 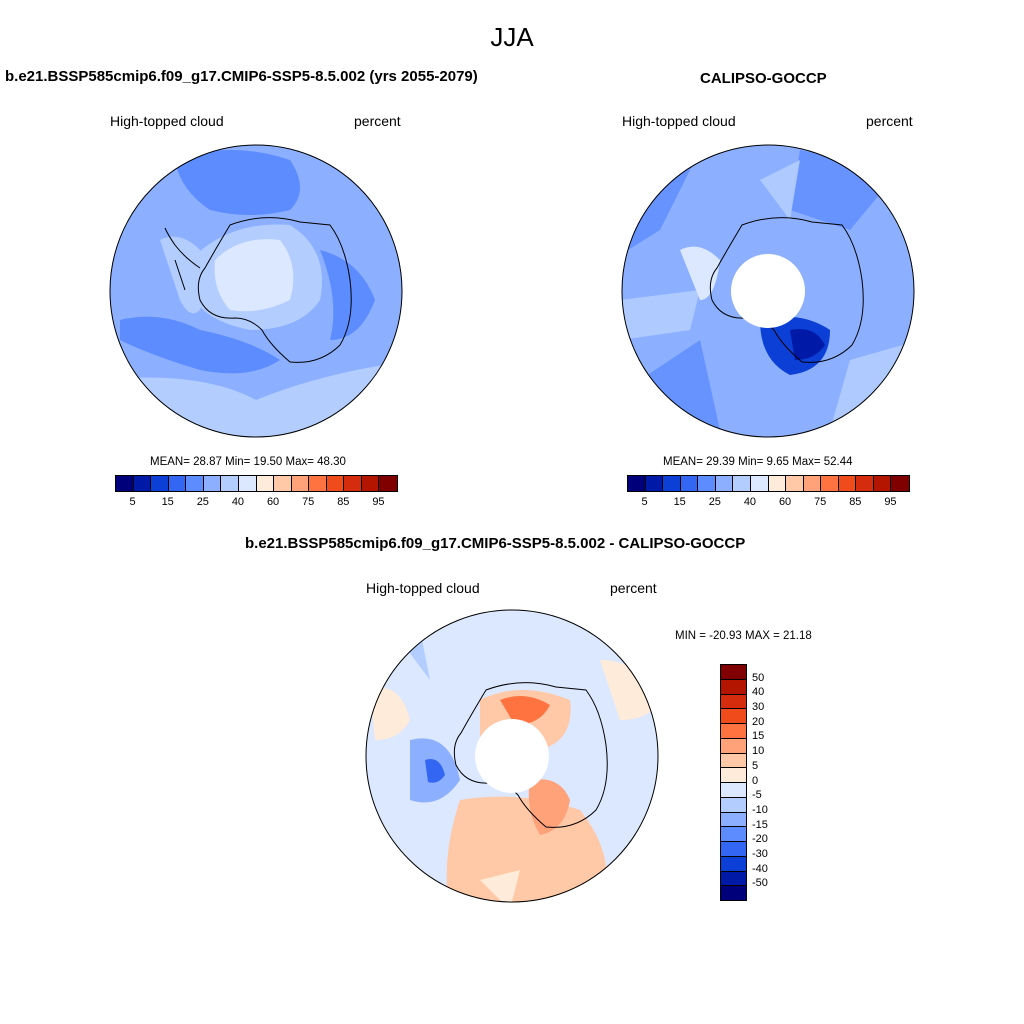 I want to click on figure-title: JJA, so click(x=512, y=37).